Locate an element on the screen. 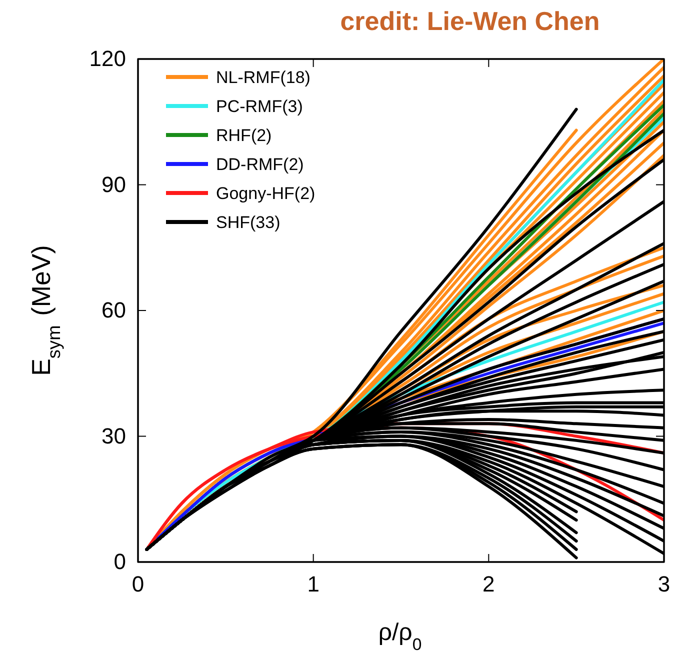  y-tick-label: 0 is located at coordinates (120, 561).